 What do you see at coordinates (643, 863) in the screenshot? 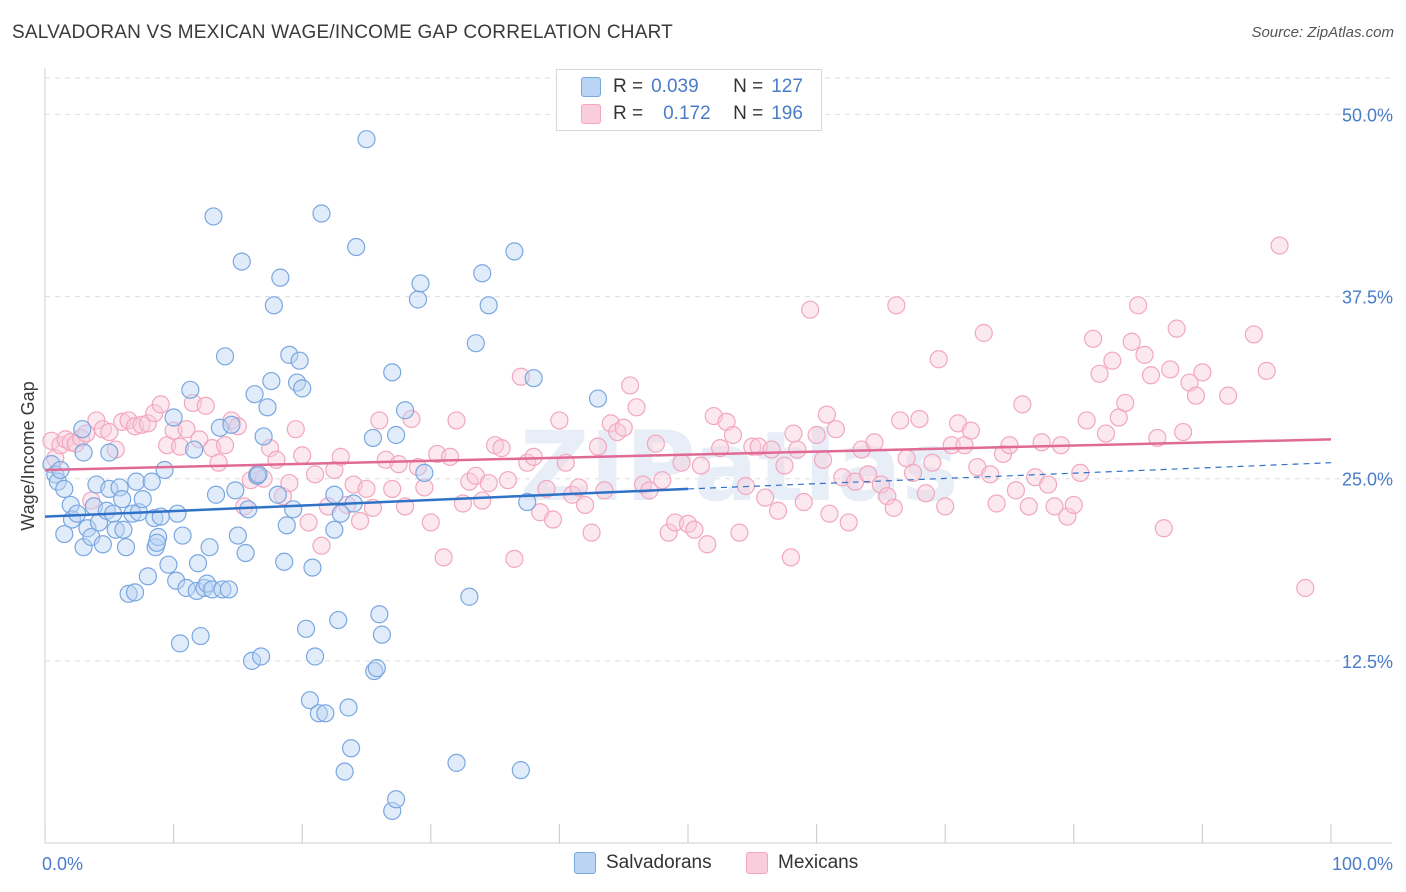
I see `bottom-legend-salvadorans: Salvadorans` at bounding box center [643, 863].